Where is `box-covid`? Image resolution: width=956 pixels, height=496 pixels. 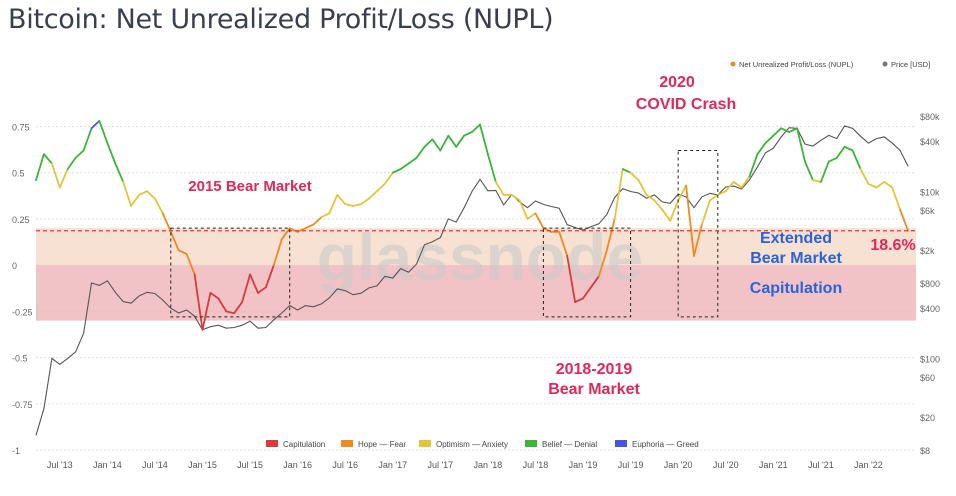
box-covid is located at coordinates (698, 234).